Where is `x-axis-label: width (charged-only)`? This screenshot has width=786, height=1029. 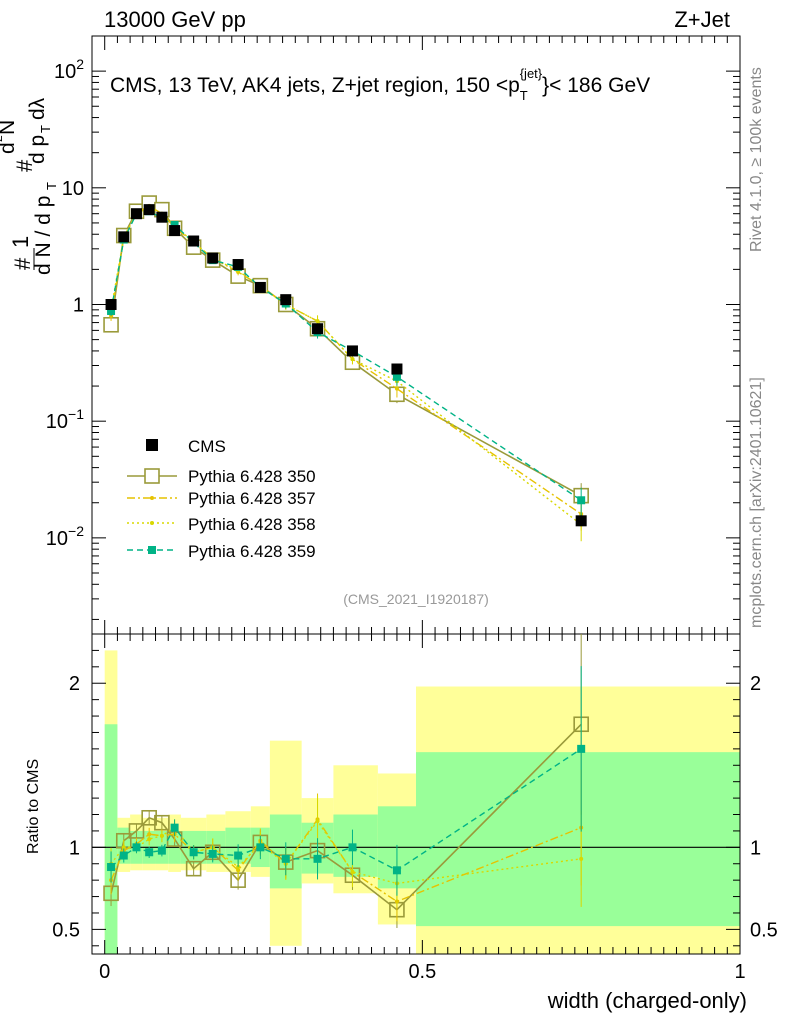 x-axis-label: width (charged-only) is located at coordinates (647, 1000).